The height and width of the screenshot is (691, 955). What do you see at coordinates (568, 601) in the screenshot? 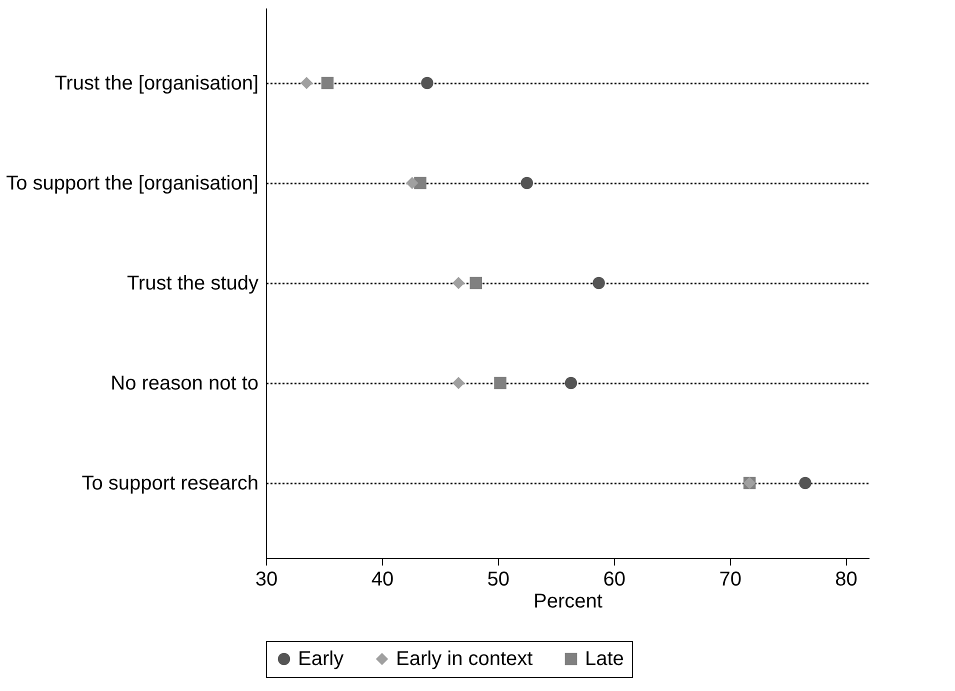
I see `x-axis-title: Percent` at bounding box center [568, 601].